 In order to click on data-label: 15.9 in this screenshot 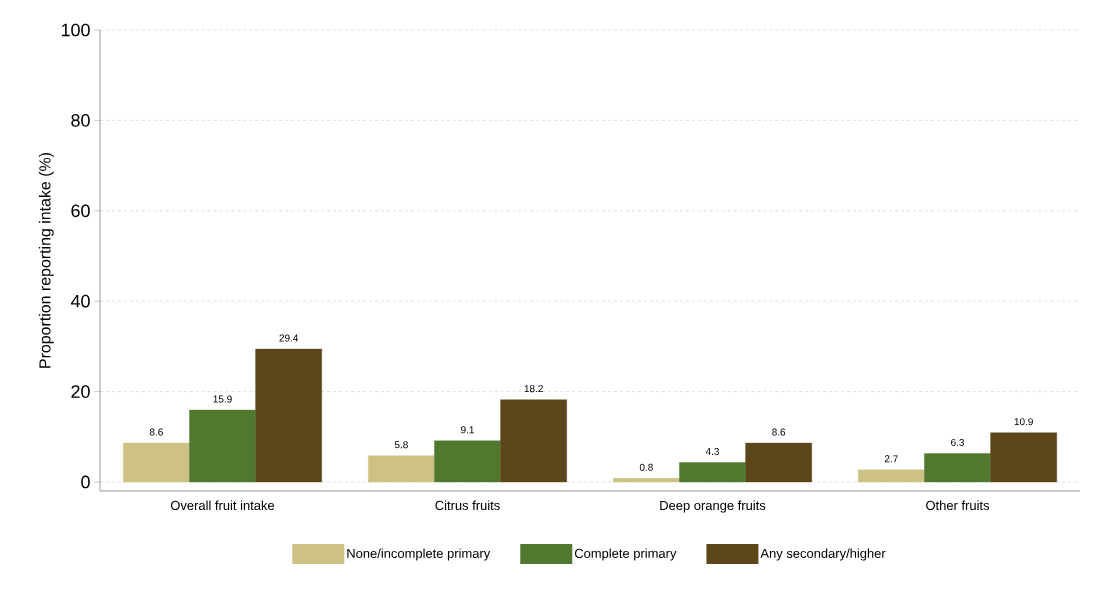, I will do `click(222, 399)`.